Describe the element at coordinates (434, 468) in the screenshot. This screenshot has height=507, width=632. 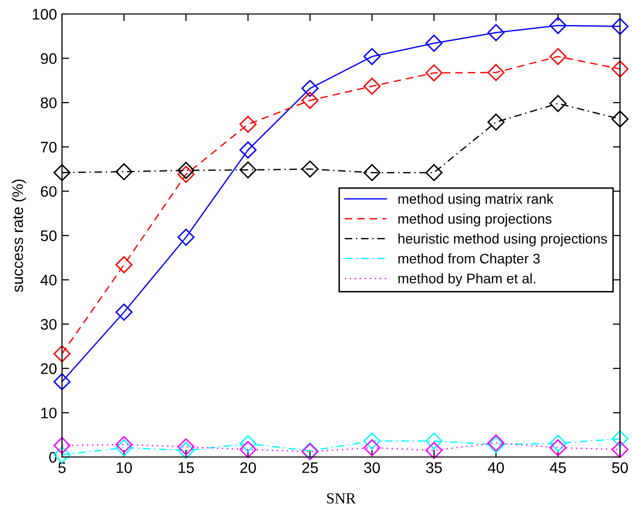
I see `x-tick-label: 35` at that location.